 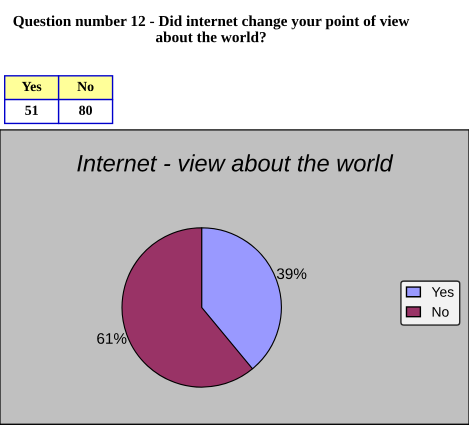 What do you see at coordinates (440, 312) in the screenshot?
I see `legend-label: No` at bounding box center [440, 312].